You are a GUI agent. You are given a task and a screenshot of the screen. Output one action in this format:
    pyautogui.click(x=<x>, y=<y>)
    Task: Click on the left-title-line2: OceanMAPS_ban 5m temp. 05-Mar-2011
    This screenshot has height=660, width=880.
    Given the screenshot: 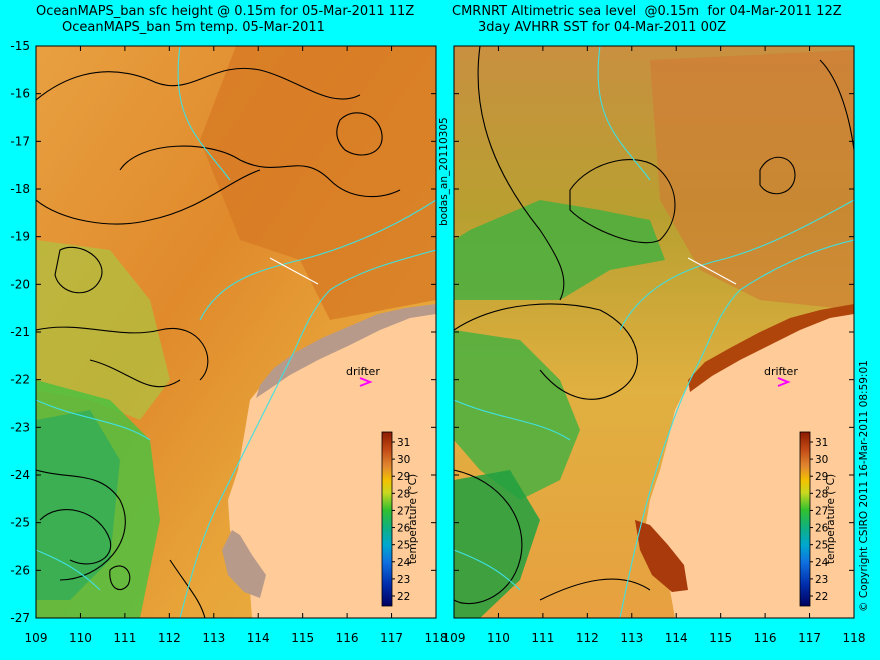 What is the action you would take?
    pyautogui.click(x=193, y=27)
    